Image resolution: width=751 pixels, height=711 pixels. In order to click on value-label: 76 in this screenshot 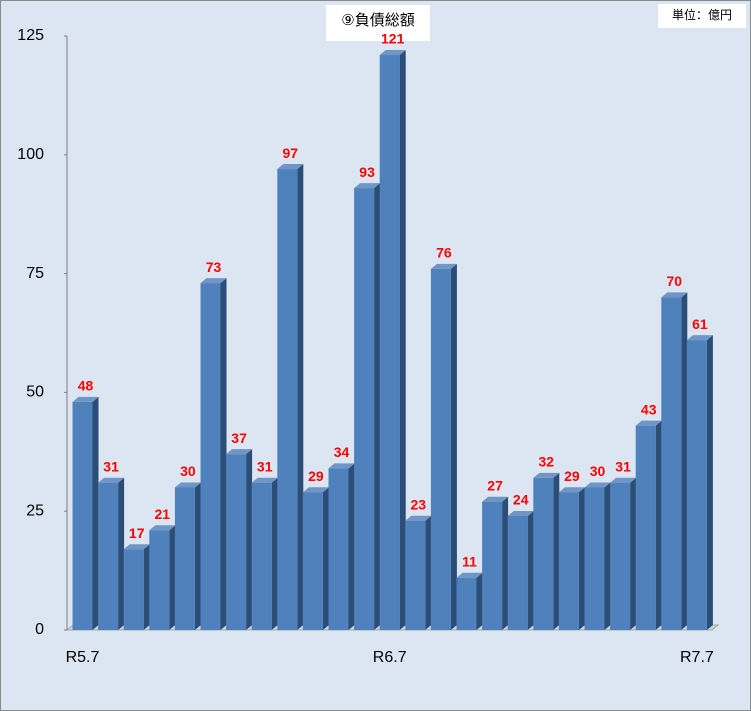, I will do `click(444, 253)`.